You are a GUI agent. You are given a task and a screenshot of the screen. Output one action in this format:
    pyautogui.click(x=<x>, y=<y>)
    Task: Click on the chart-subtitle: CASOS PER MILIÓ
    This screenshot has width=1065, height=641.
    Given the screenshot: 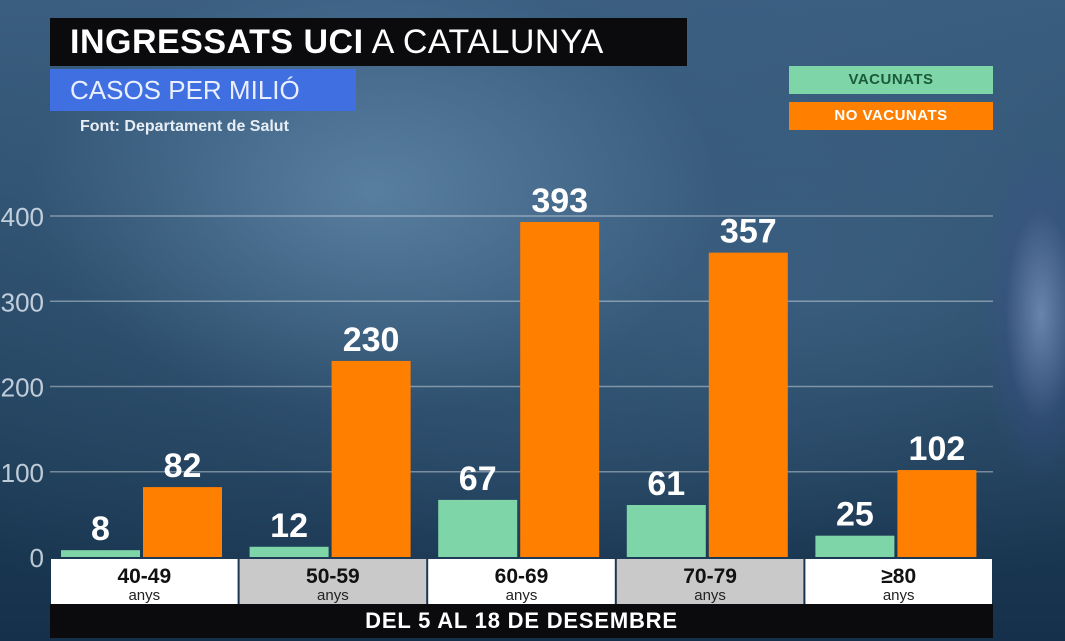 What is the action you would take?
    pyautogui.click(x=203, y=90)
    